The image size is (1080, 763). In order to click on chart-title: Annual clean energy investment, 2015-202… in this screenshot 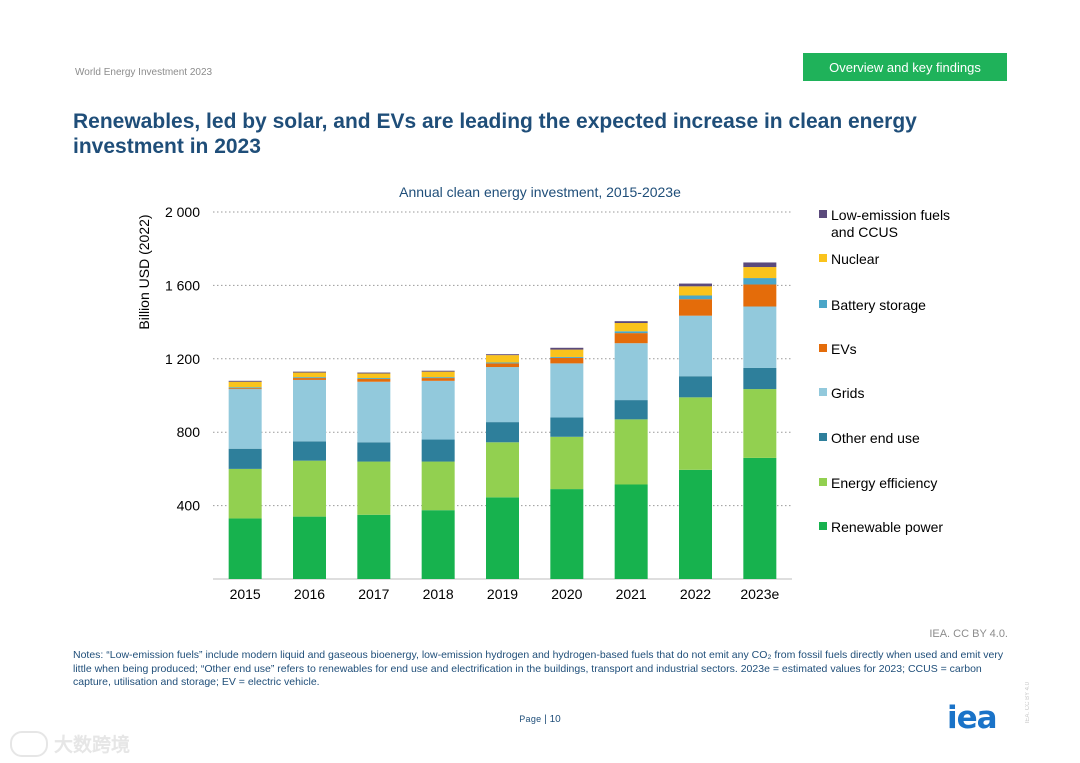, I will do `click(540, 192)`.